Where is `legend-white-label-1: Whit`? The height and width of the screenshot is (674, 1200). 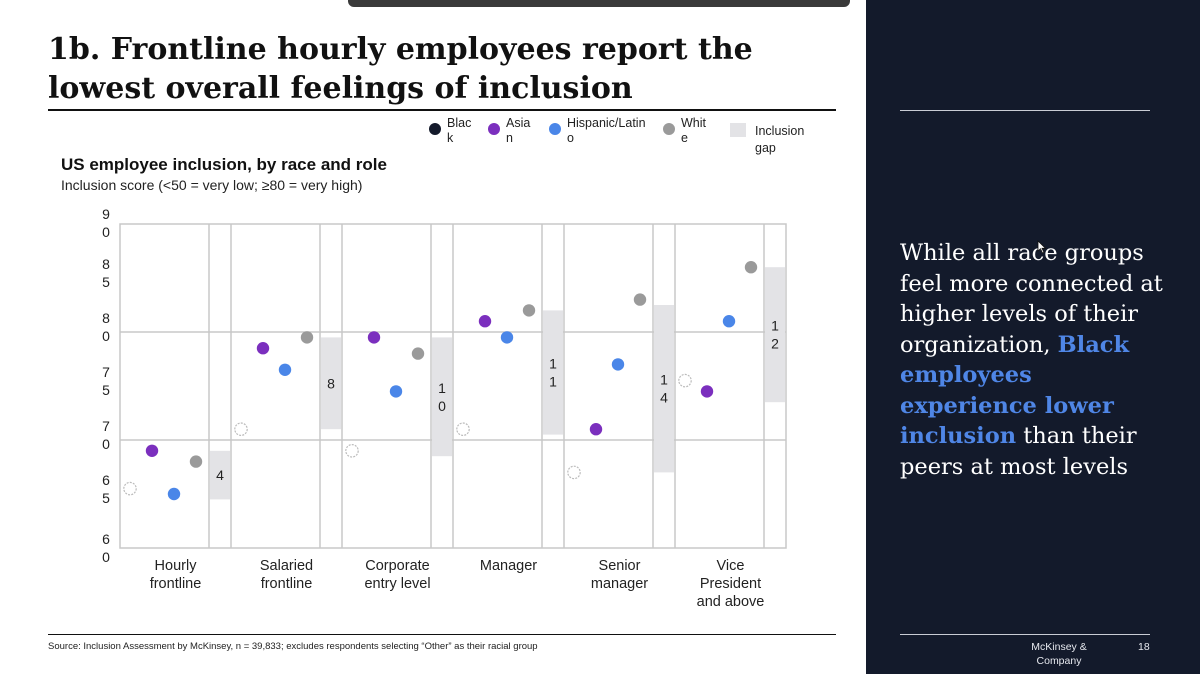
legend-white-label-1: Whit is located at coordinates (694, 123).